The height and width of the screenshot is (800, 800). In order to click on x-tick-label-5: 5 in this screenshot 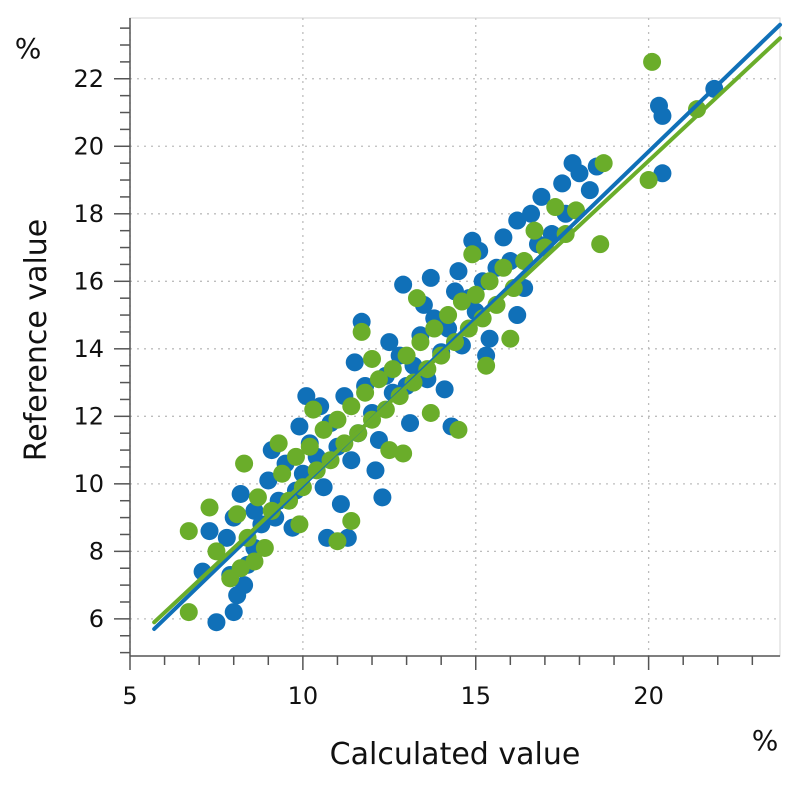, I will do `click(129, 696)`.